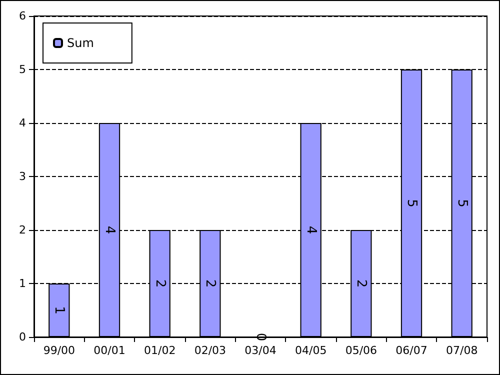  What do you see at coordinates (210, 350) in the screenshot?
I see `x-tick-label: 02/03` at bounding box center [210, 350].